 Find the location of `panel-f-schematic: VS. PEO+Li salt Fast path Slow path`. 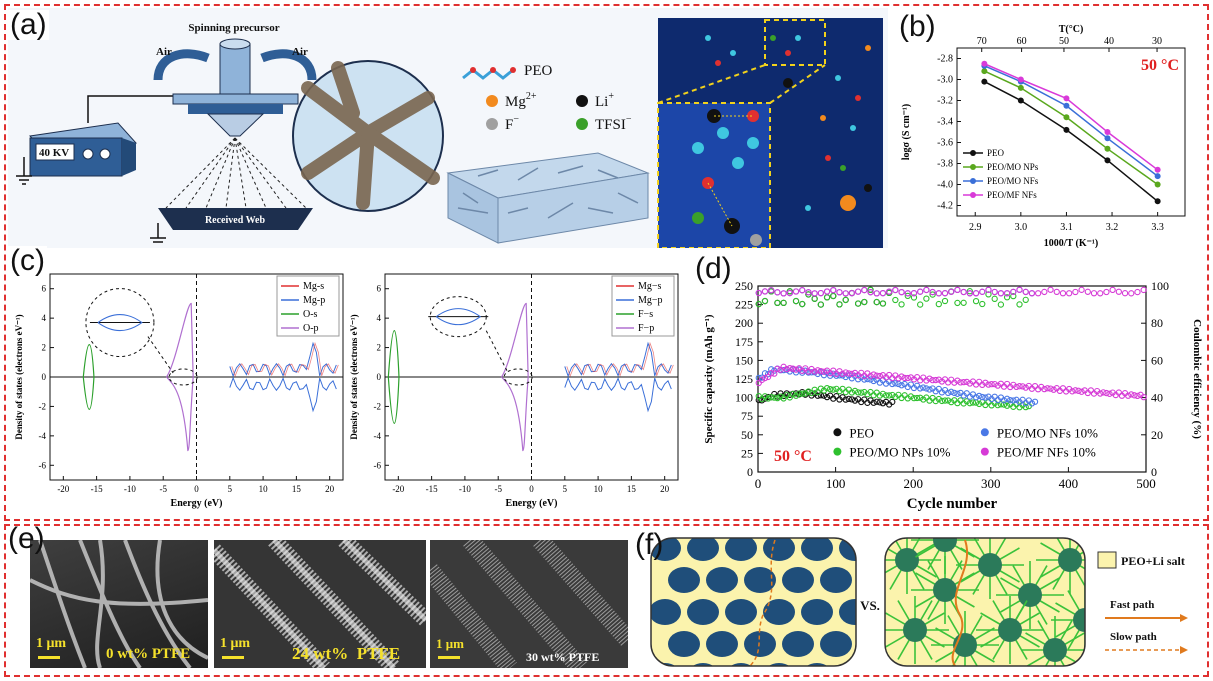

panel-f-schematic: VS. PEO+Li salt Fast path Slow path is located at coordinates (919, 602).